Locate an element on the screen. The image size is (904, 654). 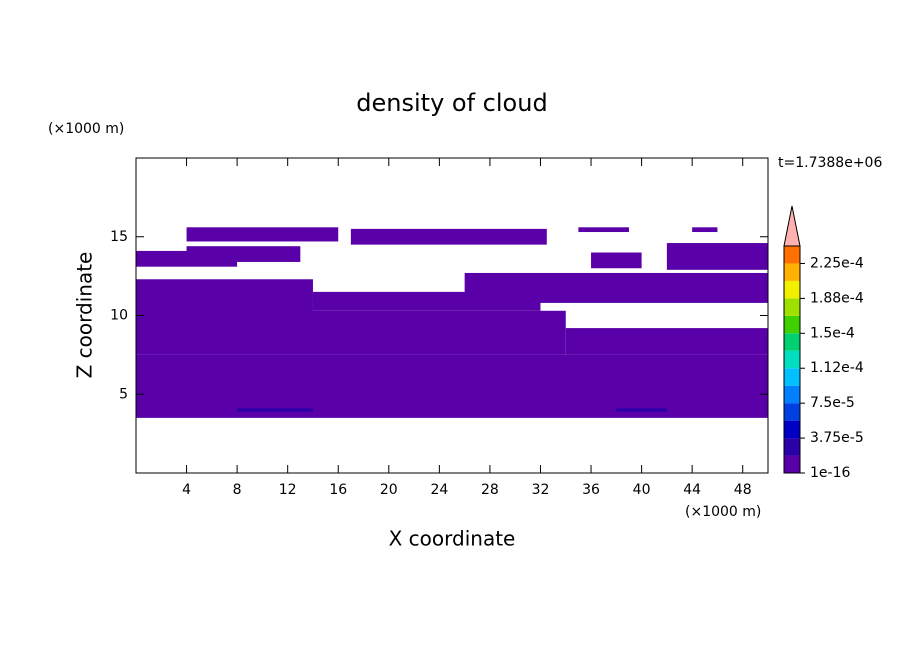
y-axis-label: Z coordinate is located at coordinates (85, 315).